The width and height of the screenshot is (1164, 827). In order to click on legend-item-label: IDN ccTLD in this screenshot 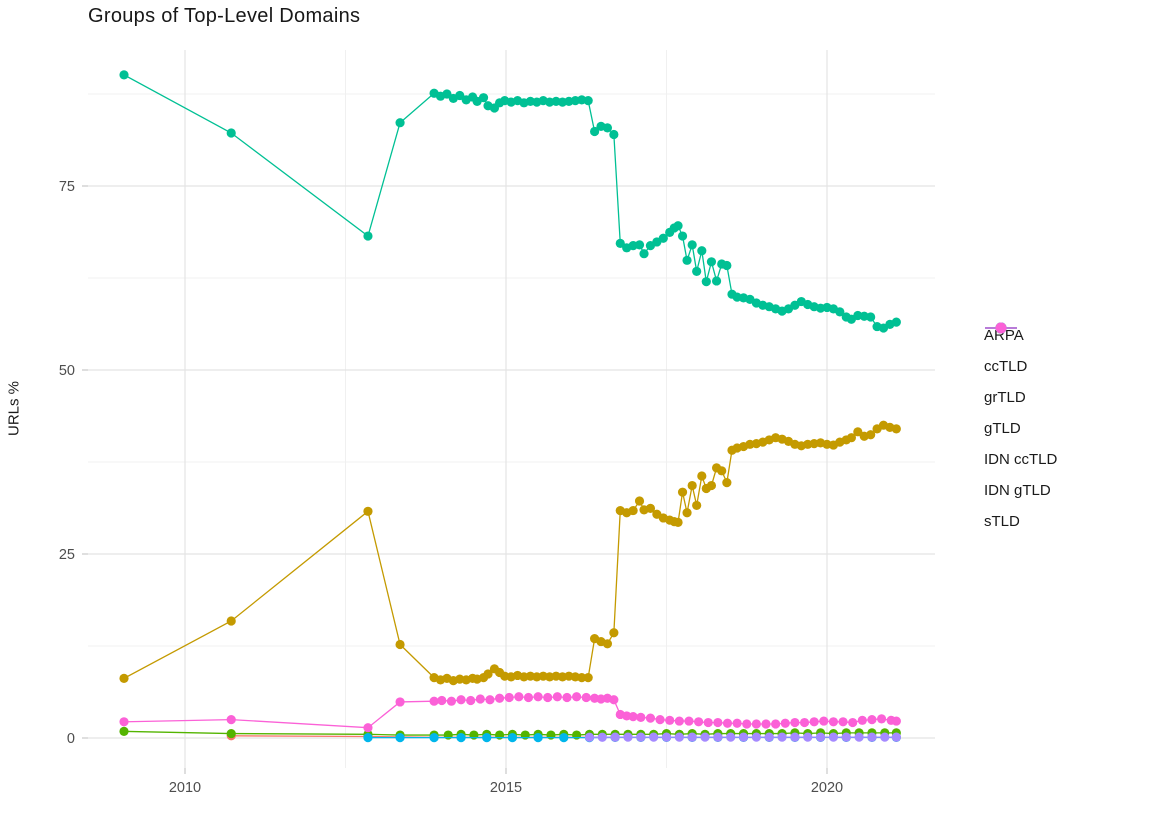, I will do `click(1021, 459)`.